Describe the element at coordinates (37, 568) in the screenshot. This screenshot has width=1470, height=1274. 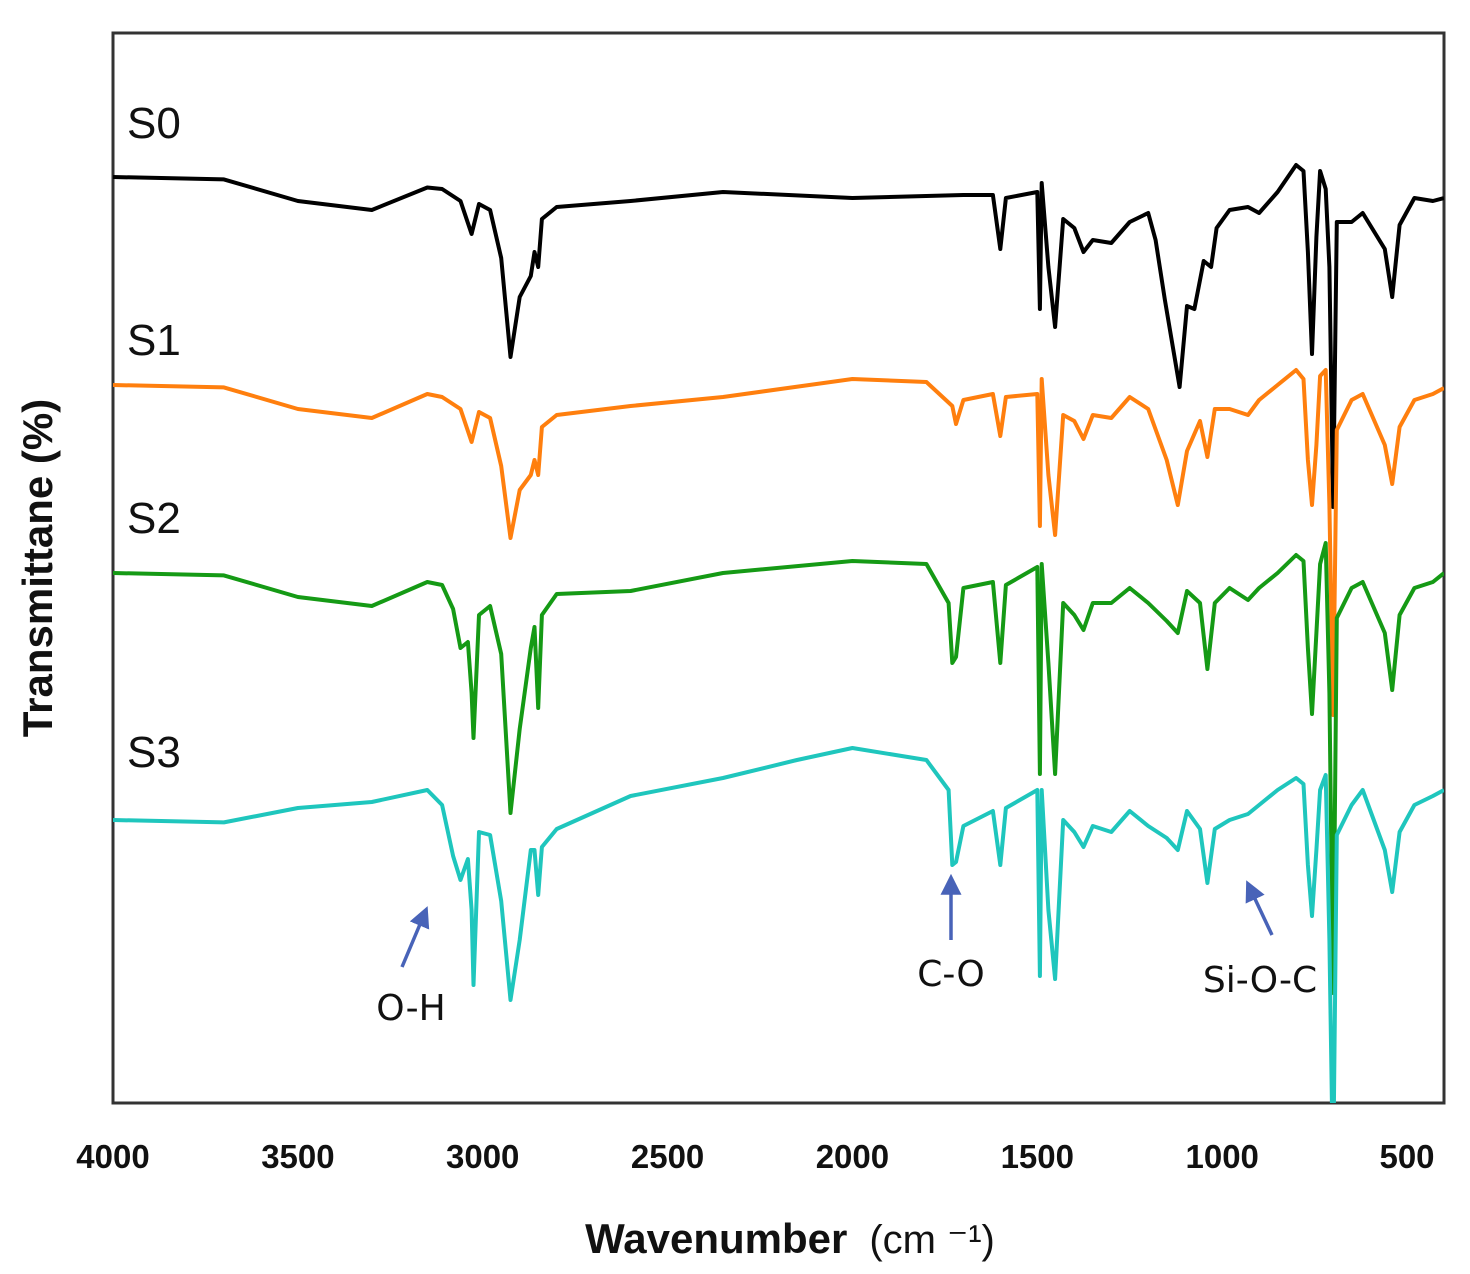
I see `y-axis-title: Transmittane (%)` at that location.